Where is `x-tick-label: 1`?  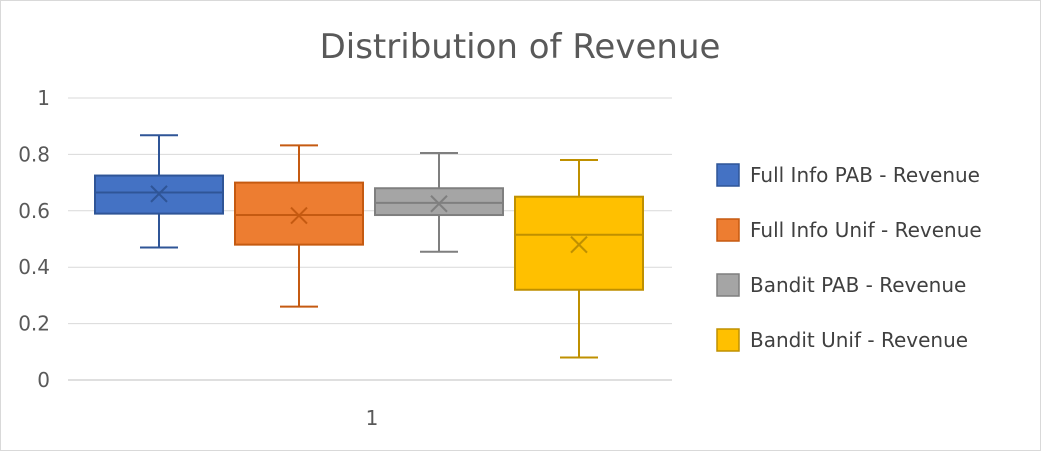
x-tick-label: 1 is located at coordinates (372, 418).